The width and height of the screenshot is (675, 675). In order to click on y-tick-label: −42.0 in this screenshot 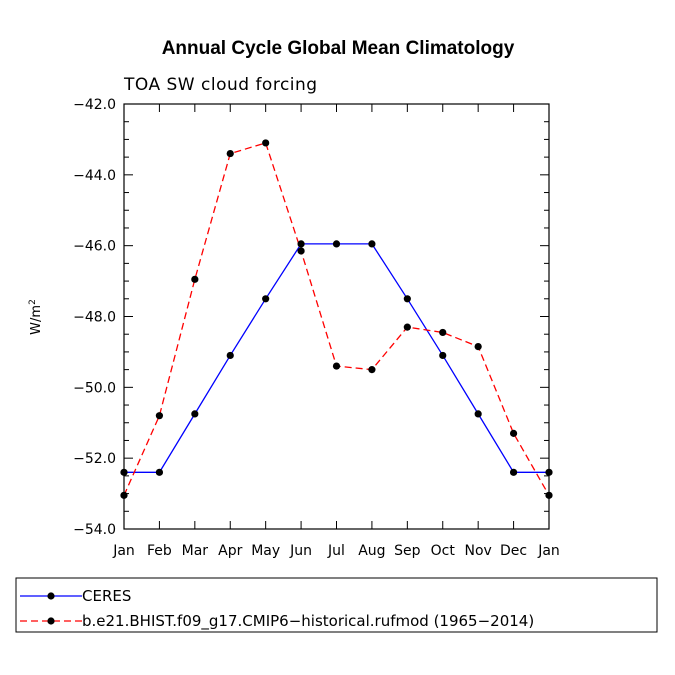, I will do `click(94, 105)`.